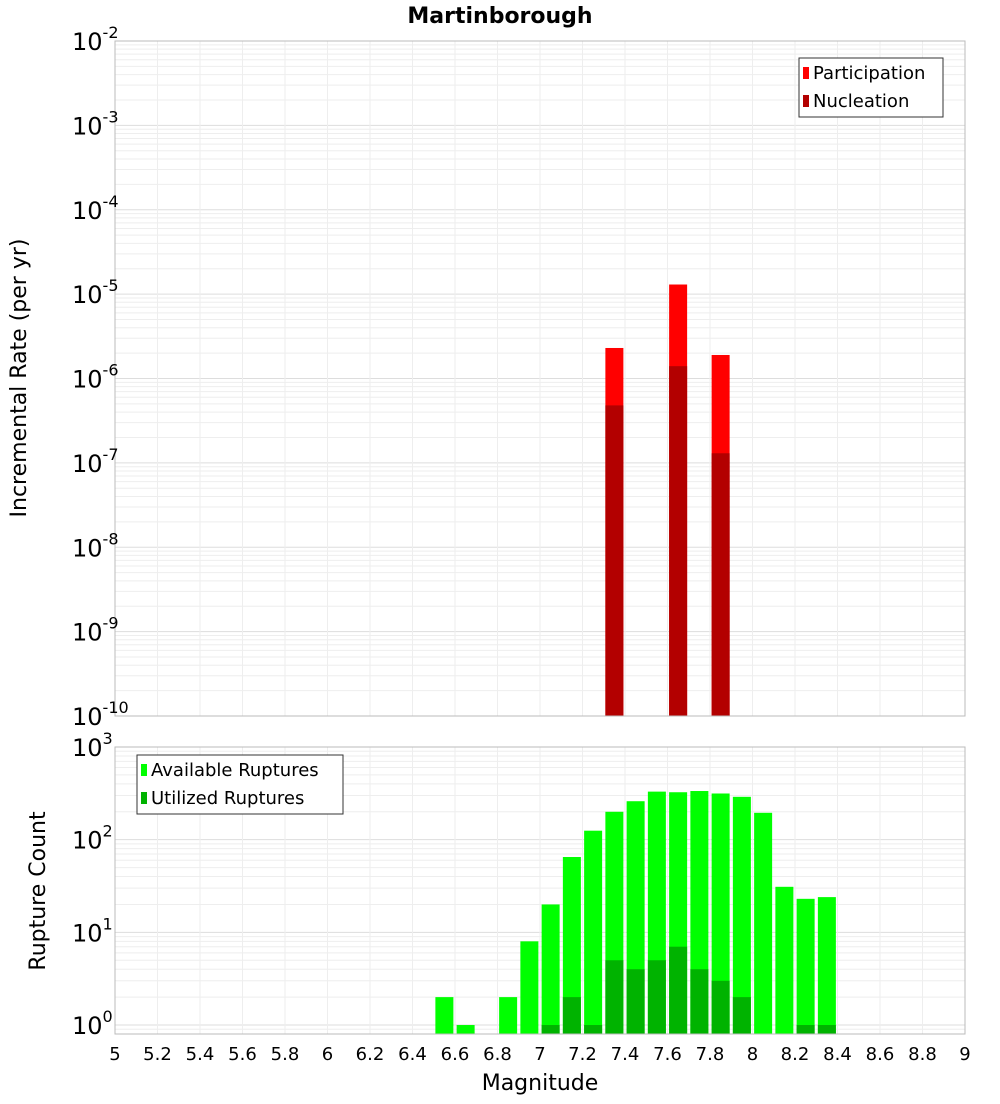 The image size is (1000, 1104). What do you see at coordinates (806, 73) in the screenshot?
I see `legend-swatch-participation` at bounding box center [806, 73].